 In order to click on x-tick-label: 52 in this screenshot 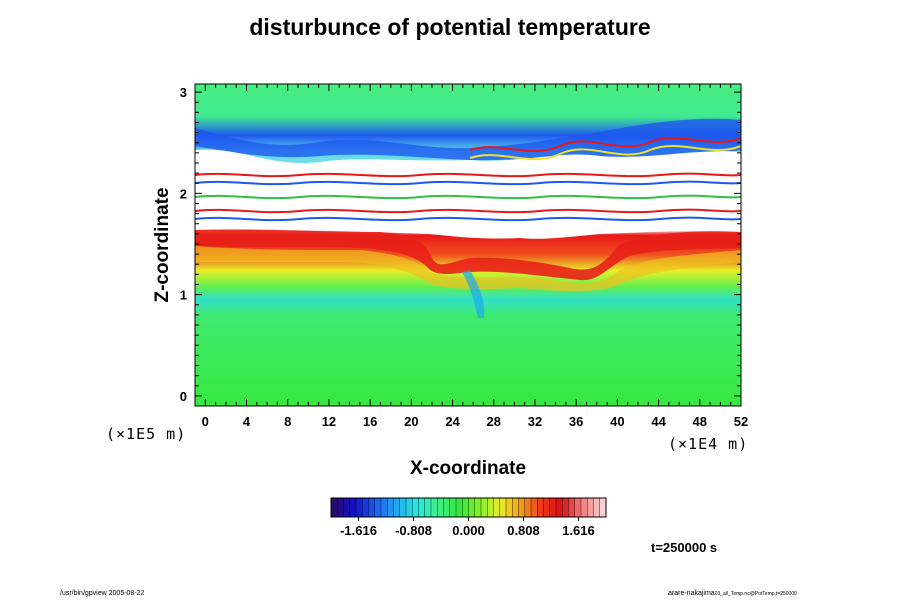, I will do `click(741, 421)`.